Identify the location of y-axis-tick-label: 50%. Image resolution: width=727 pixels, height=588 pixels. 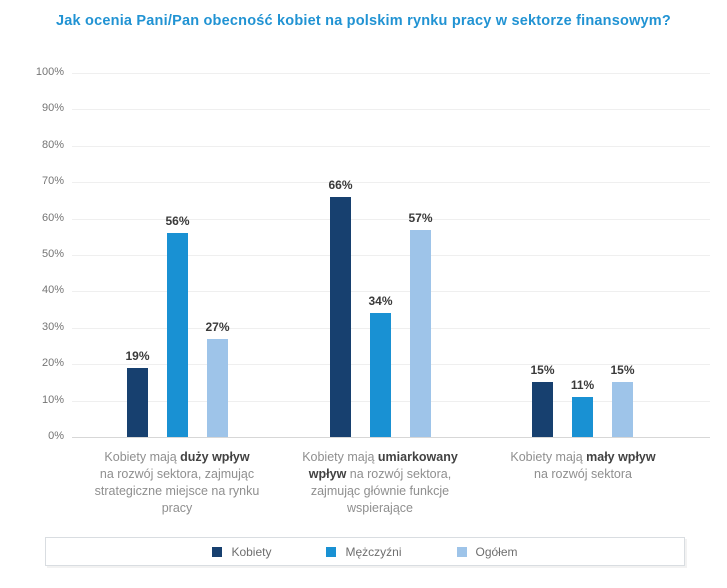
(52, 254).